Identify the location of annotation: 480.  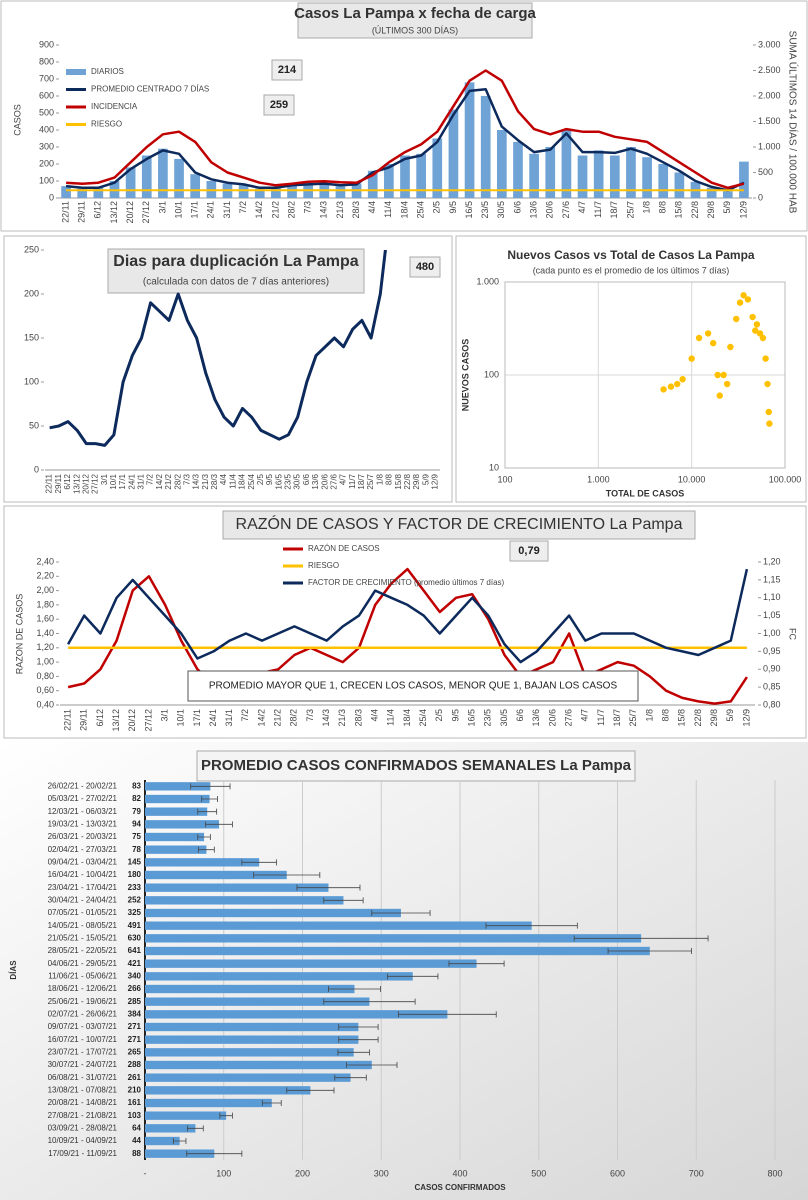
(425, 267).